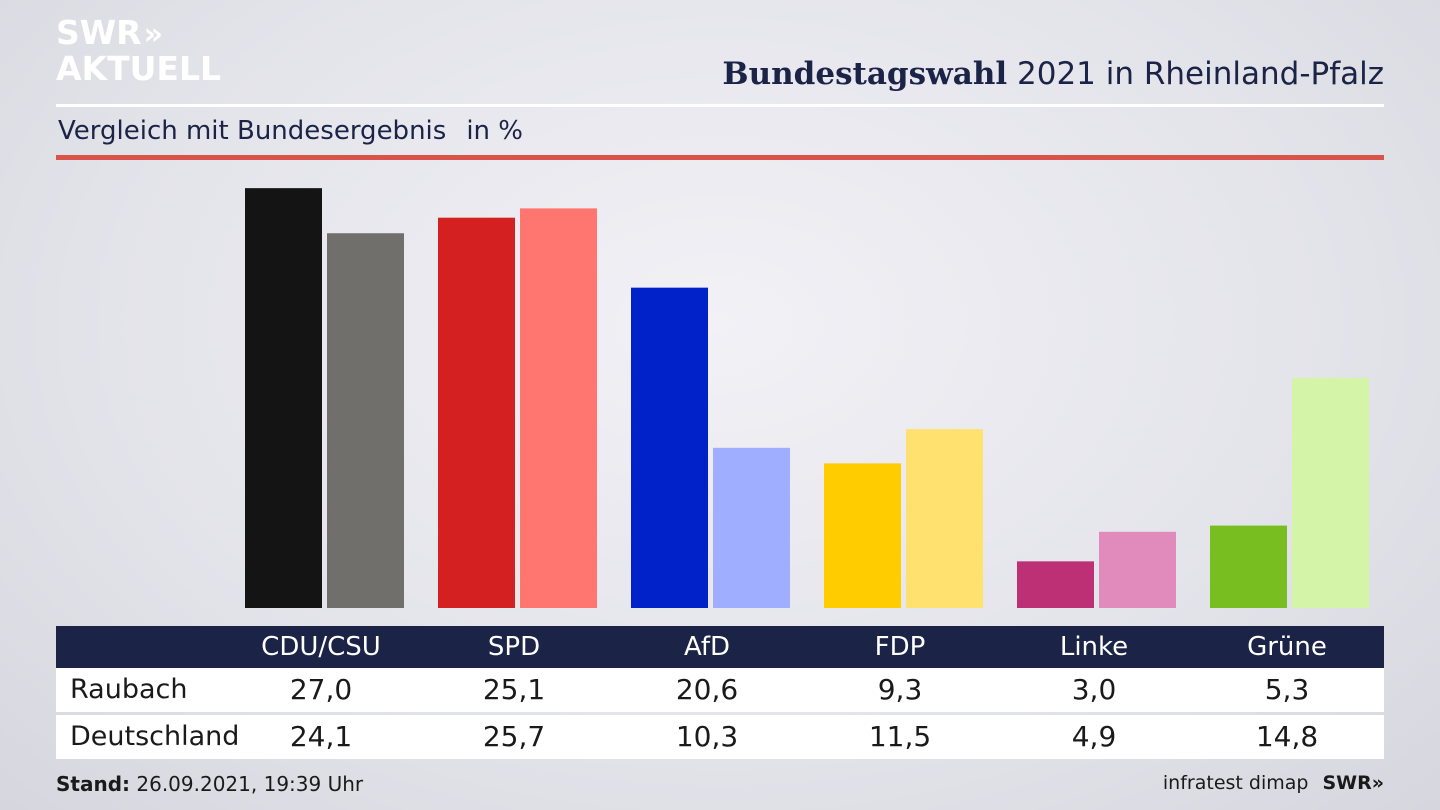 The height and width of the screenshot is (810, 1440). What do you see at coordinates (1094, 689) in the screenshot?
I see `data-label: 3,0` at bounding box center [1094, 689].